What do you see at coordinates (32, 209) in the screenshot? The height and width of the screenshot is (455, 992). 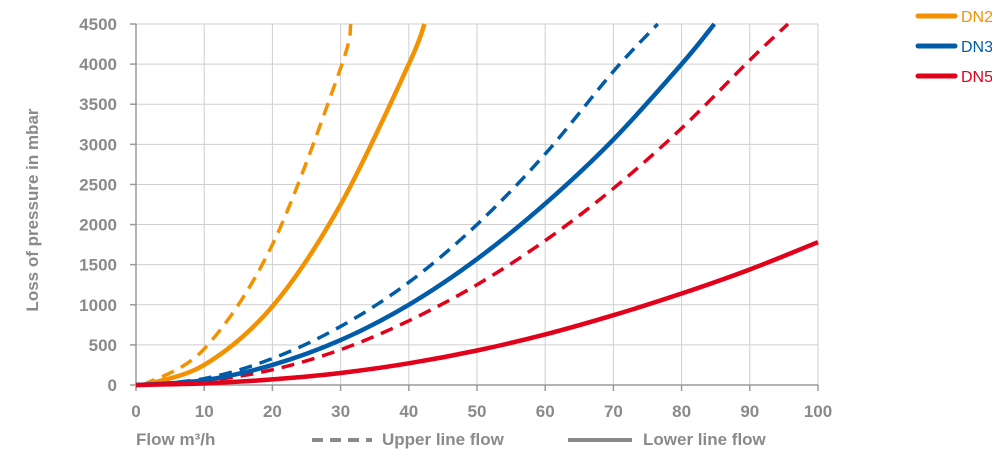 I see `y-axis-title: Loss of pressure in mbar` at bounding box center [32, 209].